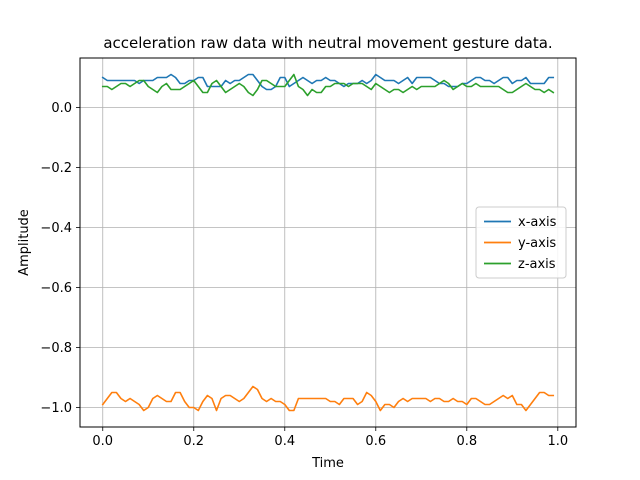  What do you see at coordinates (102, 441) in the screenshot?
I see `x-tick-label: 0.0` at bounding box center [102, 441].